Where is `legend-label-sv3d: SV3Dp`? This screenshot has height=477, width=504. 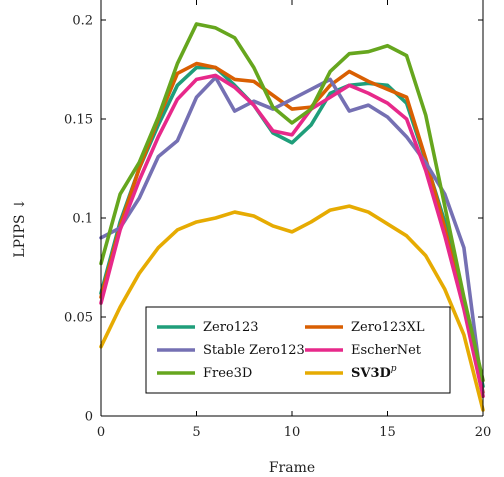
legend-label-sv3d: SV3Dp is located at coordinates (374, 372).